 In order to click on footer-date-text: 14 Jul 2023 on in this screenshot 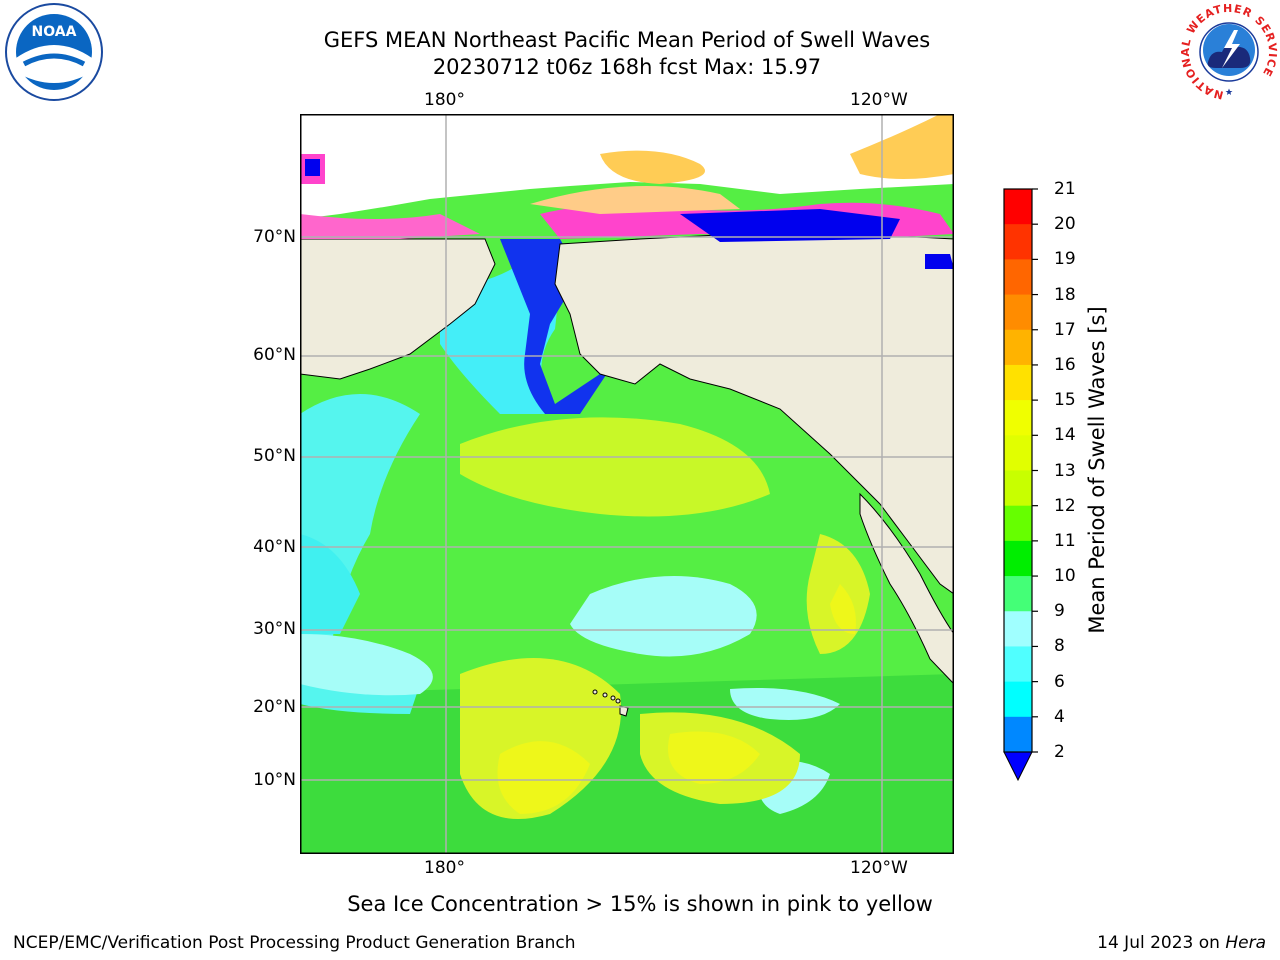, I will do `click(1161, 943)`.